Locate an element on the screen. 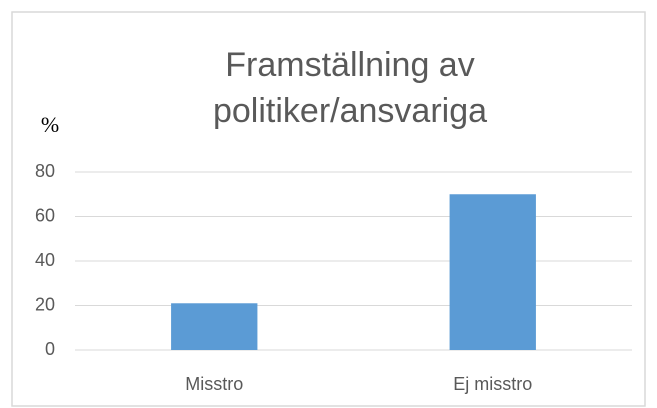 The width and height of the screenshot is (657, 408). y-tick-label: 20 is located at coordinates (45, 304).